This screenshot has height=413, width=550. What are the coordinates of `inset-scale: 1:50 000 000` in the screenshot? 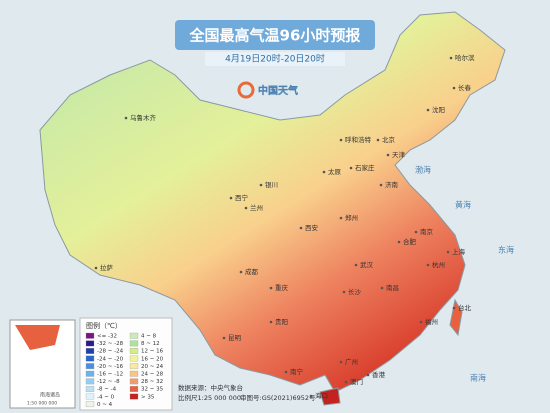 It's located at (42, 404).